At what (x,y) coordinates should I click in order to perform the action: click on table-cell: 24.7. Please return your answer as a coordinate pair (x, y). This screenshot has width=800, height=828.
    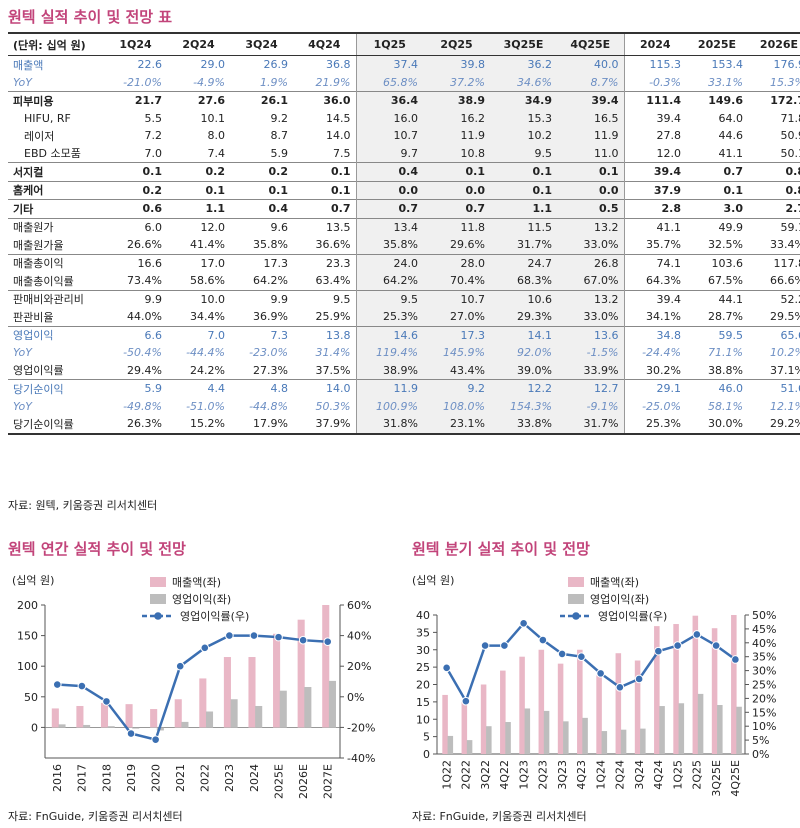
    Looking at the image, I should click on (523, 262).